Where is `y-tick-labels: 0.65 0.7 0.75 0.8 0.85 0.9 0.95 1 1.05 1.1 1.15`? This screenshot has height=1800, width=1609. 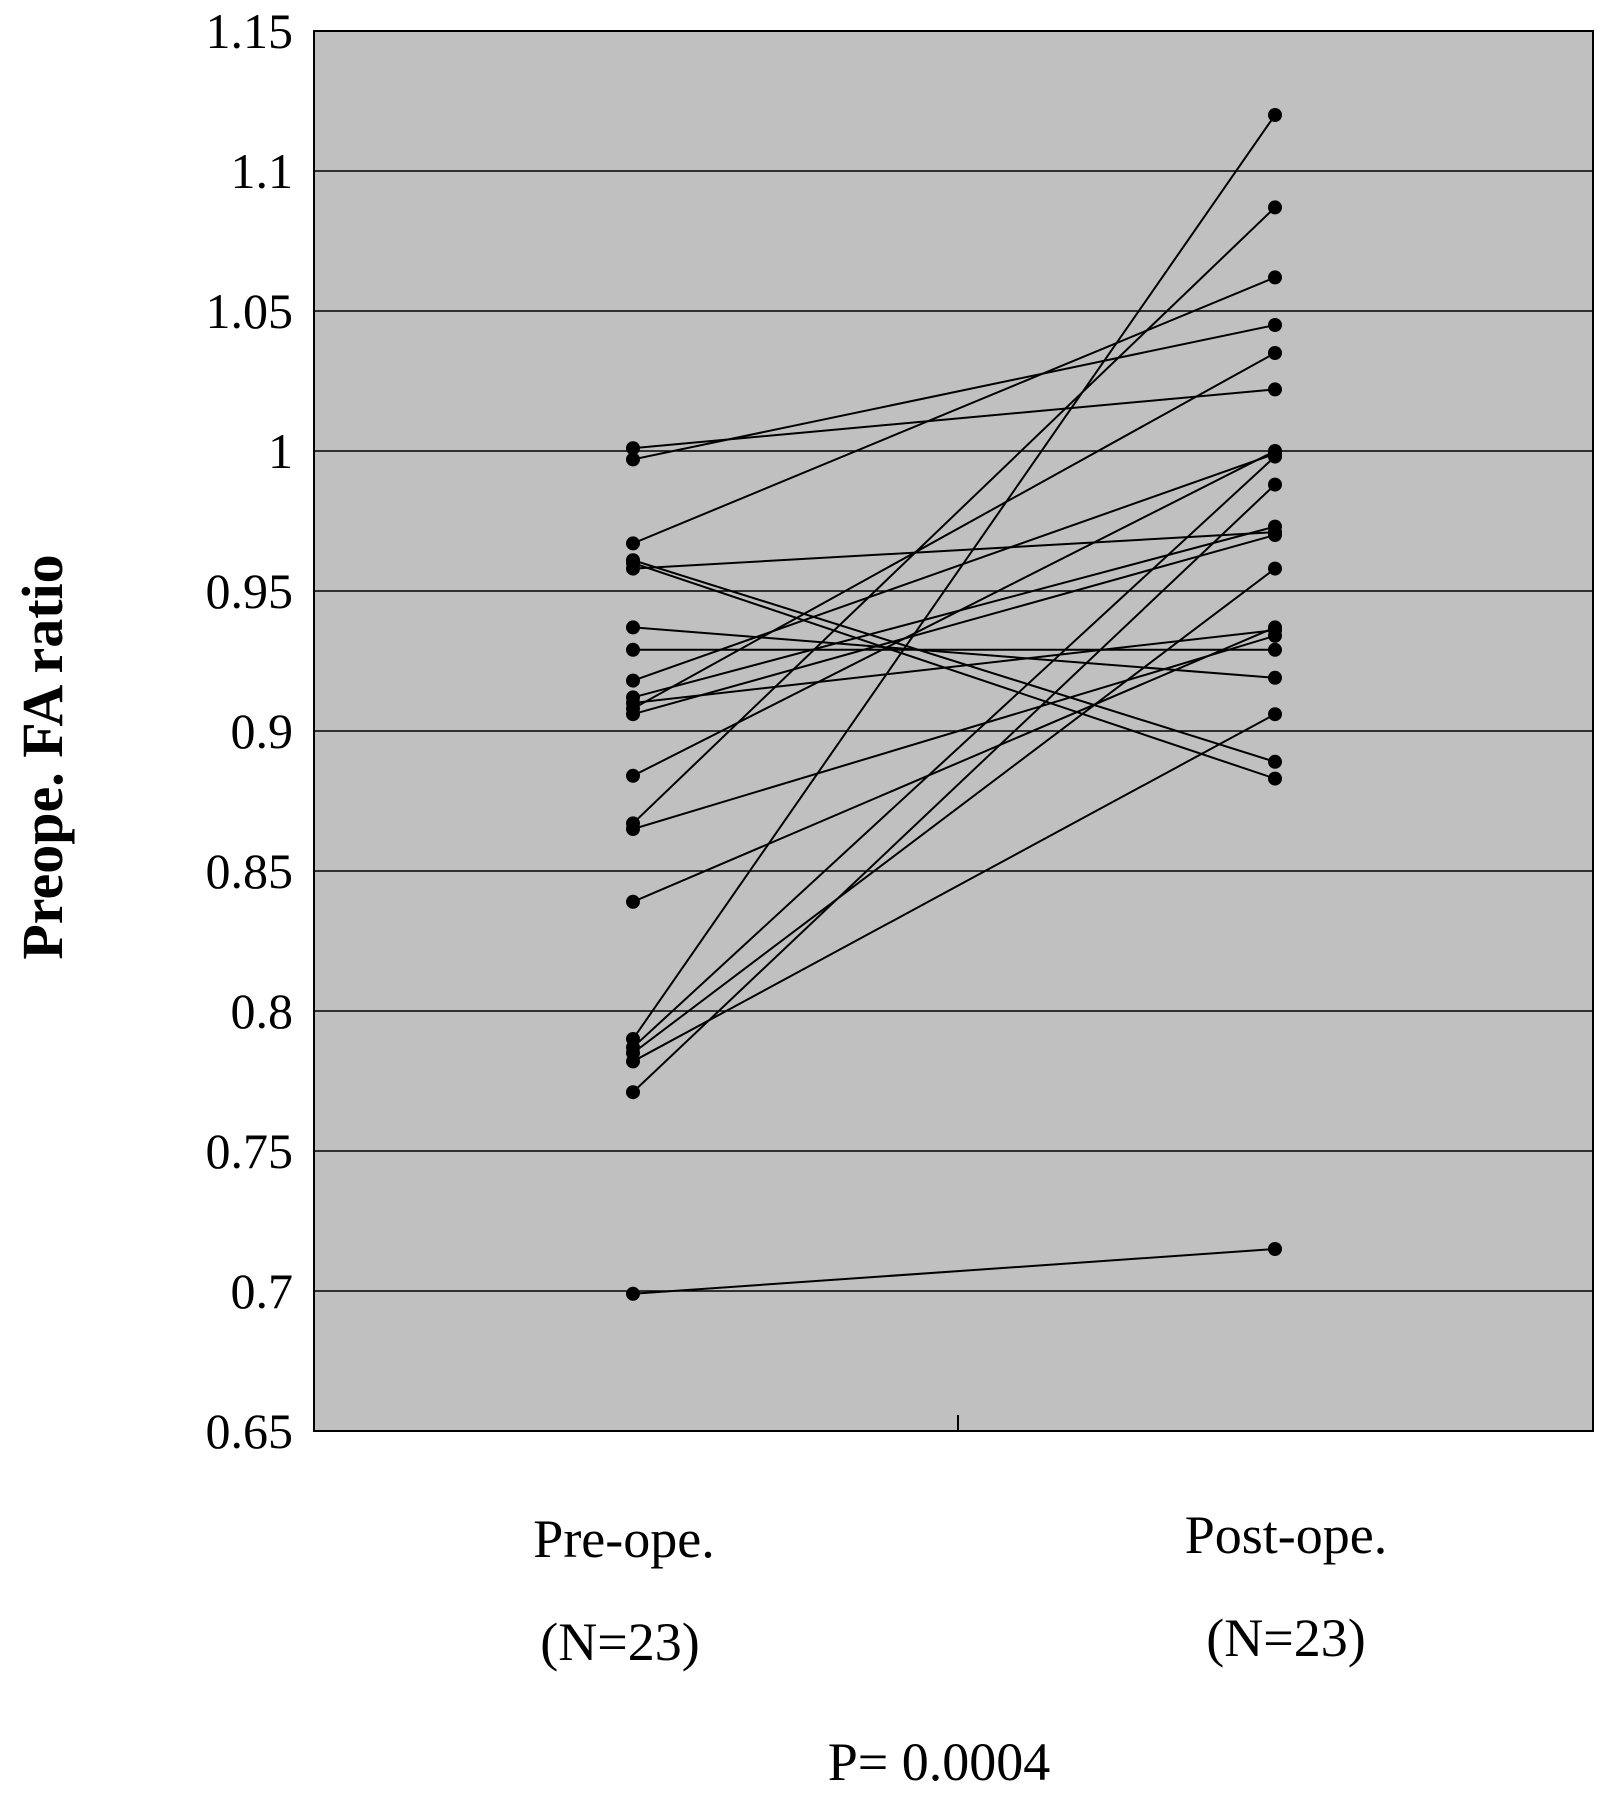
y-tick-labels: 0.65 0.7 0.75 0.8 0.85 0.9 0.95 1 1.05 1.1 1.15 is located at coordinates (250, 731).